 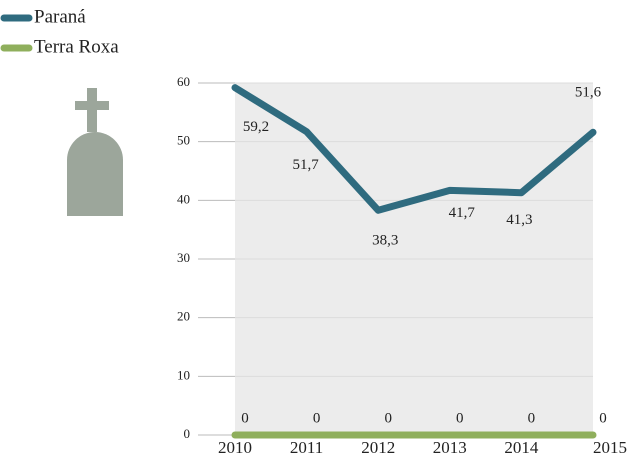 What do you see at coordinates (76, 46) in the screenshot?
I see `legend-label: Terra Roxa` at bounding box center [76, 46].